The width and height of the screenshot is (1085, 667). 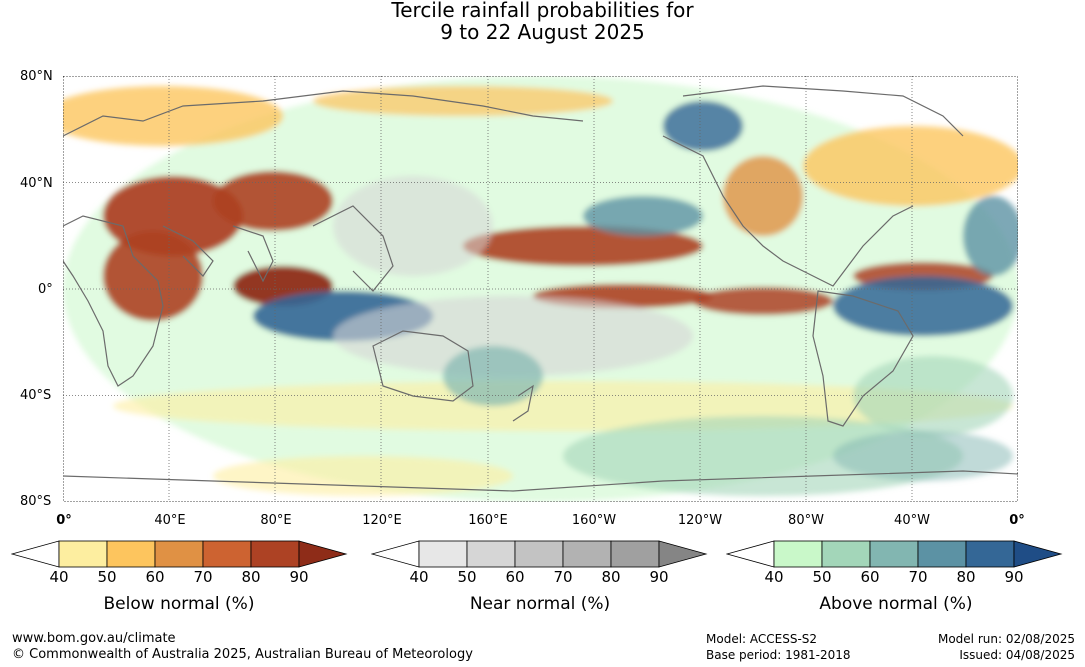 What do you see at coordinates (36, 183) in the screenshot?
I see `lat-label-40n: 40°N` at bounding box center [36, 183].